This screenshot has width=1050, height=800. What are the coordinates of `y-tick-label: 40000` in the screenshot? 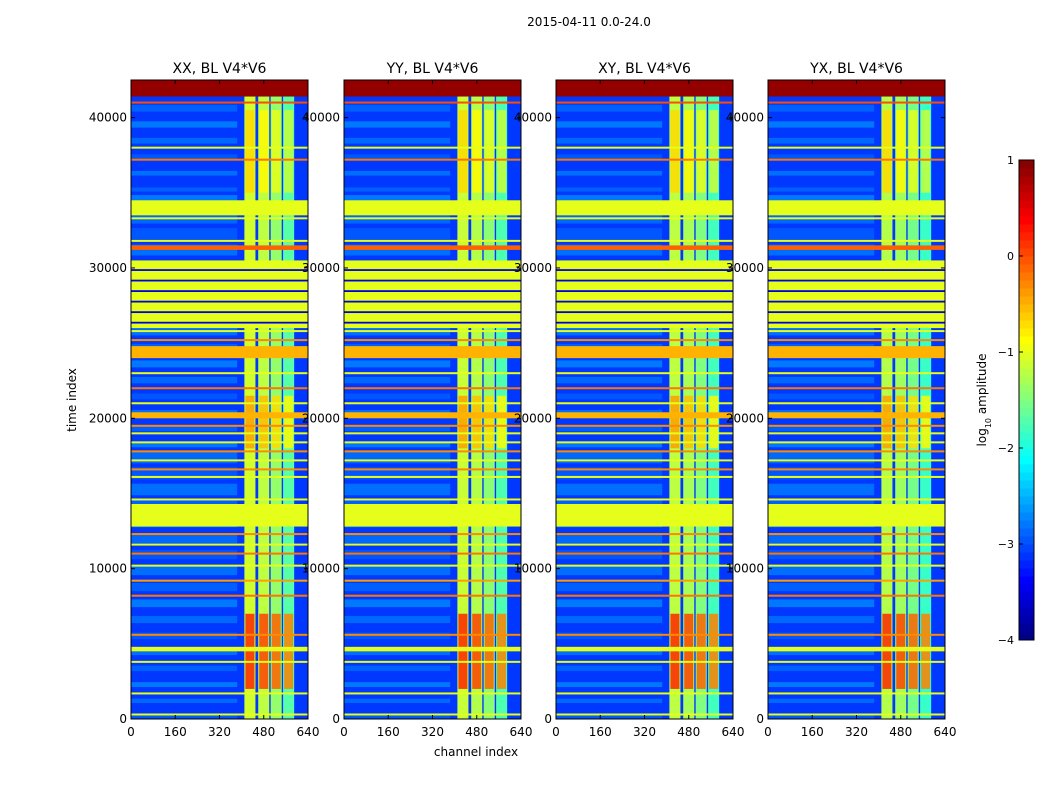 It's located at (745, 118).